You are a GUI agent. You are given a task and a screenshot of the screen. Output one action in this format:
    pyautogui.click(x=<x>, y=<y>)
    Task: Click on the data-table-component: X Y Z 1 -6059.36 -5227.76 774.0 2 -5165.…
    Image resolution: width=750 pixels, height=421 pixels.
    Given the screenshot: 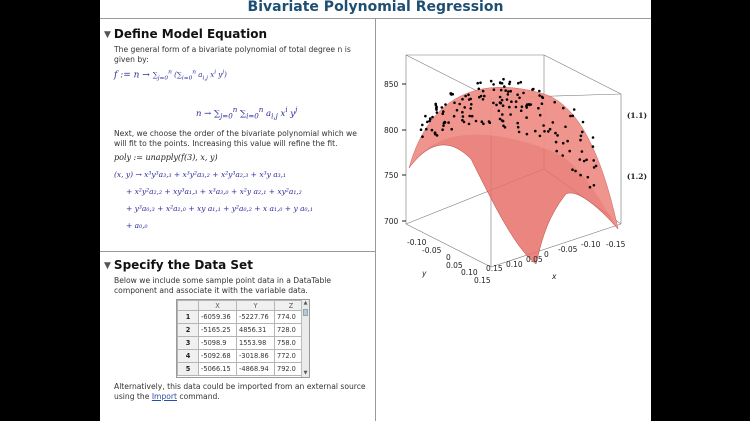 What is the action you would take?
    pyautogui.click(x=243, y=338)
    